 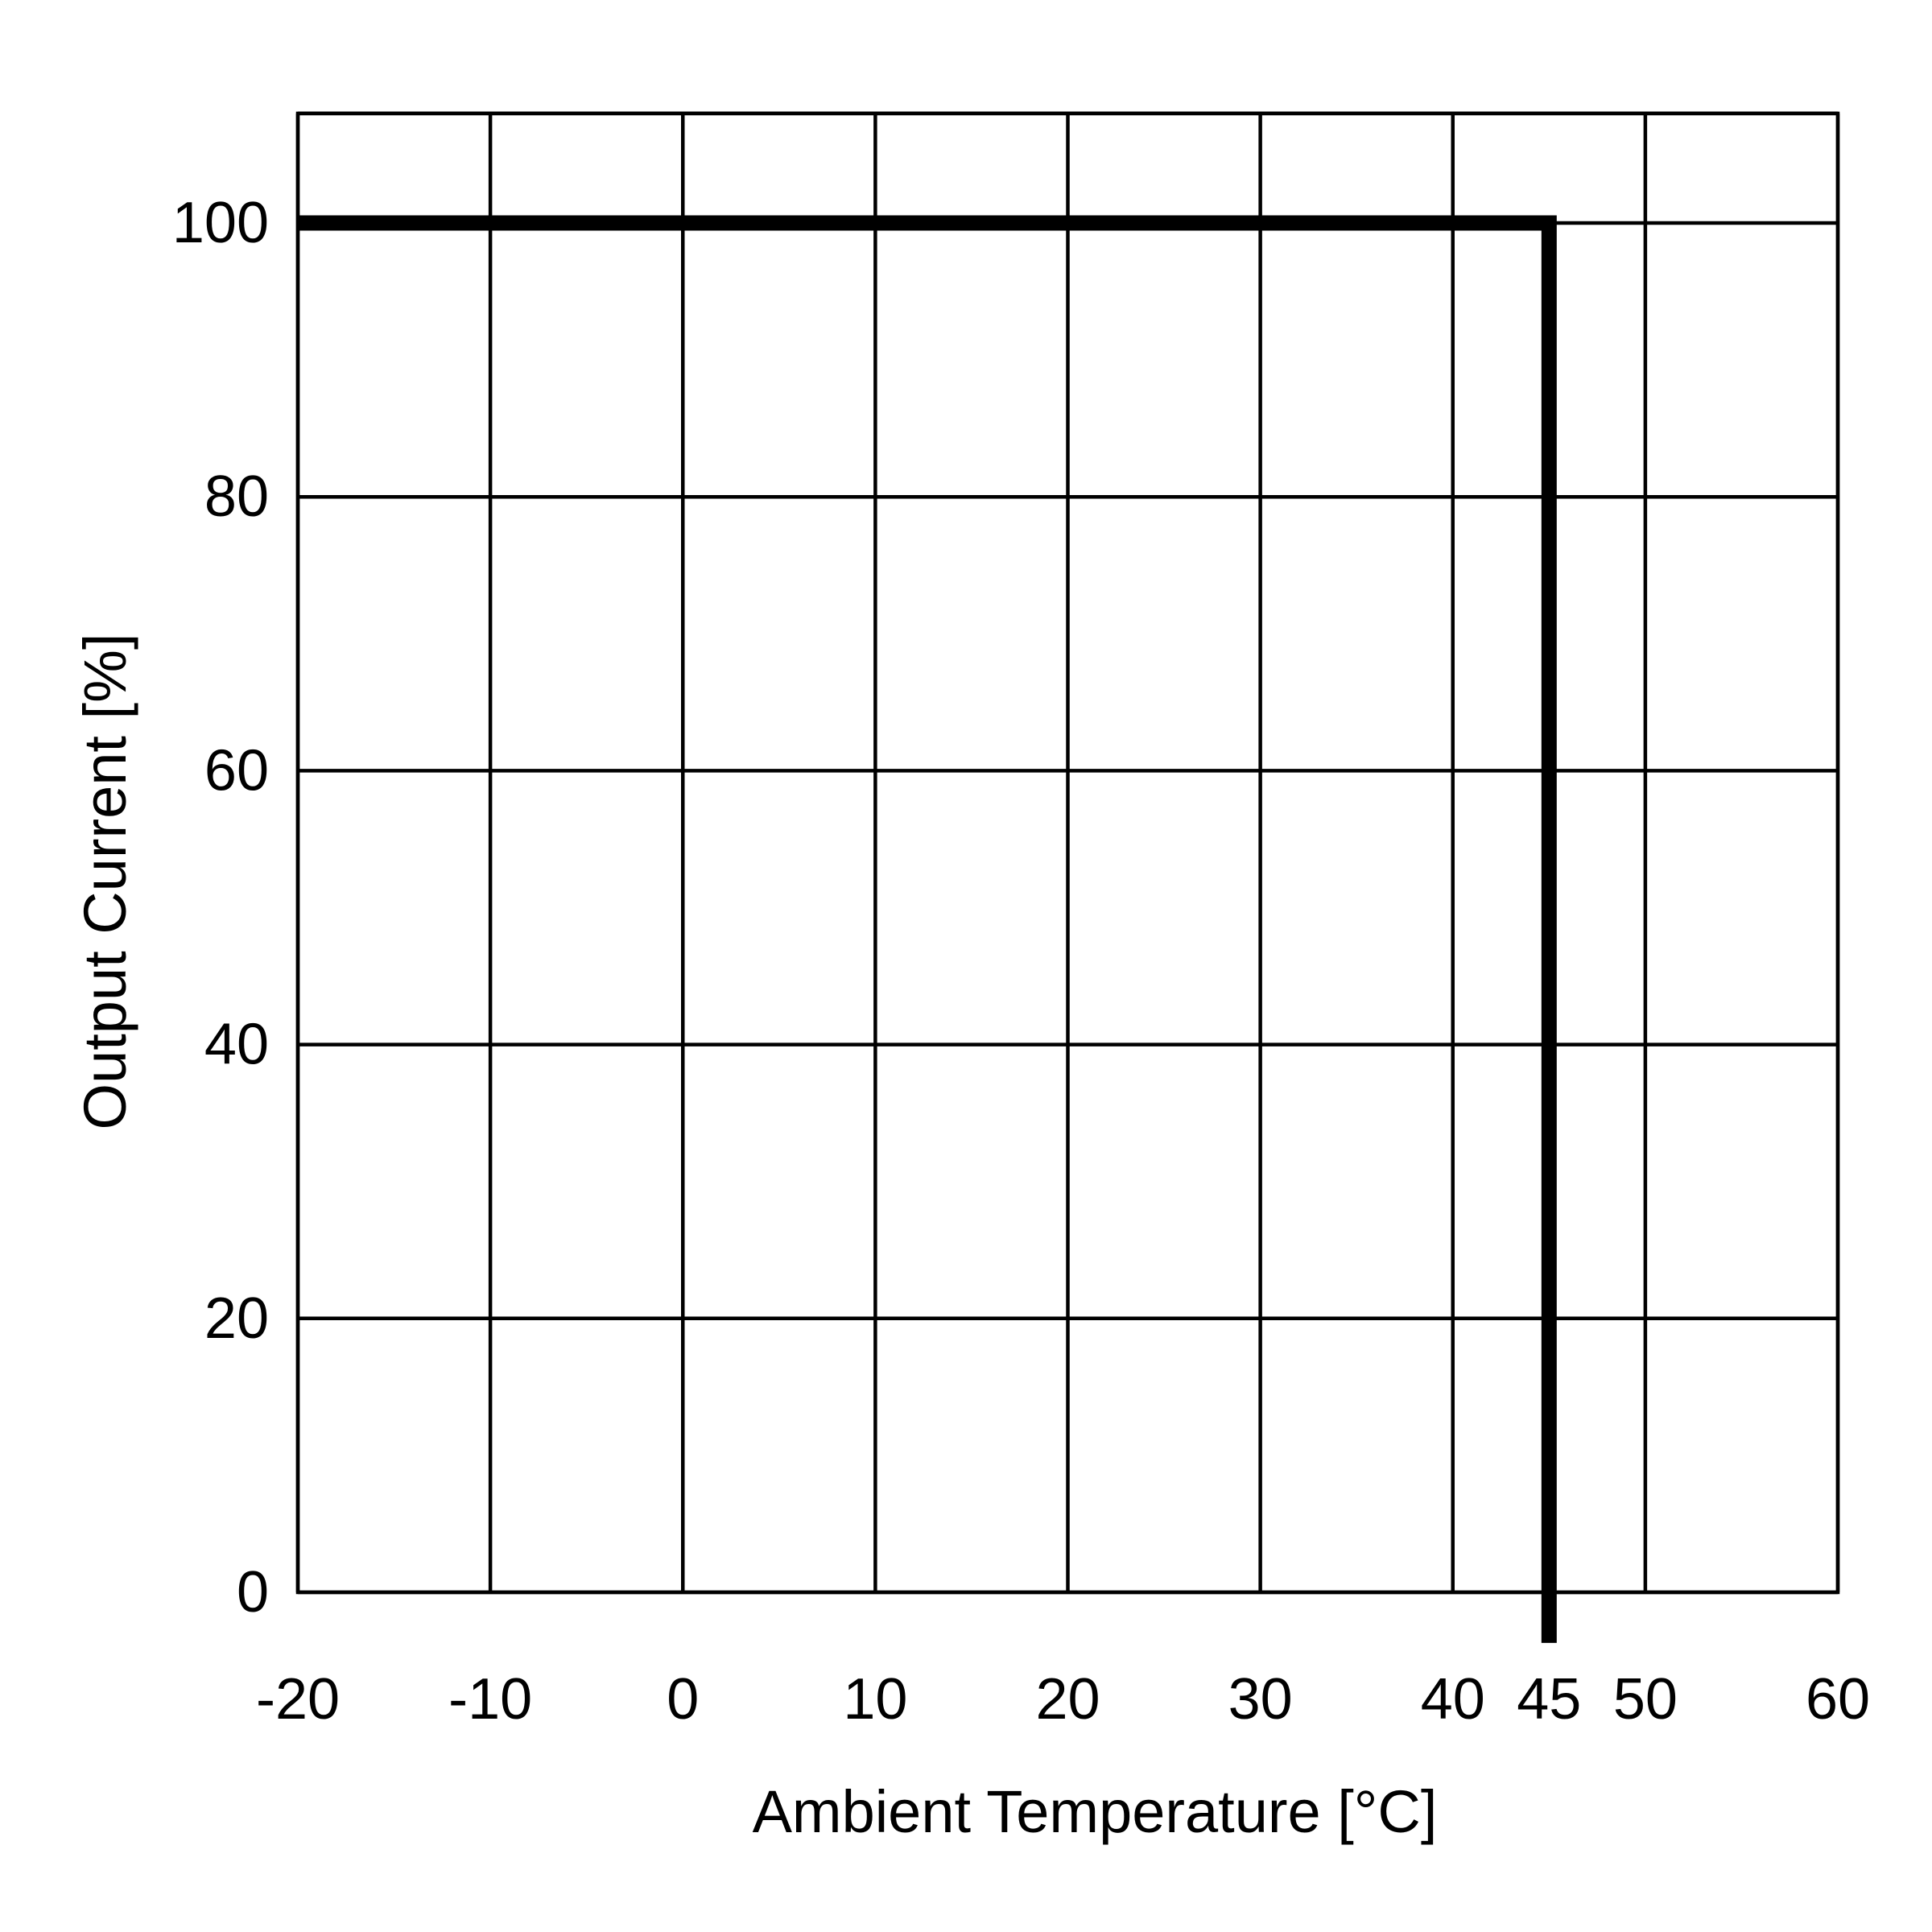 I want to click on x-tick-label: 50, so click(x=1645, y=1699).